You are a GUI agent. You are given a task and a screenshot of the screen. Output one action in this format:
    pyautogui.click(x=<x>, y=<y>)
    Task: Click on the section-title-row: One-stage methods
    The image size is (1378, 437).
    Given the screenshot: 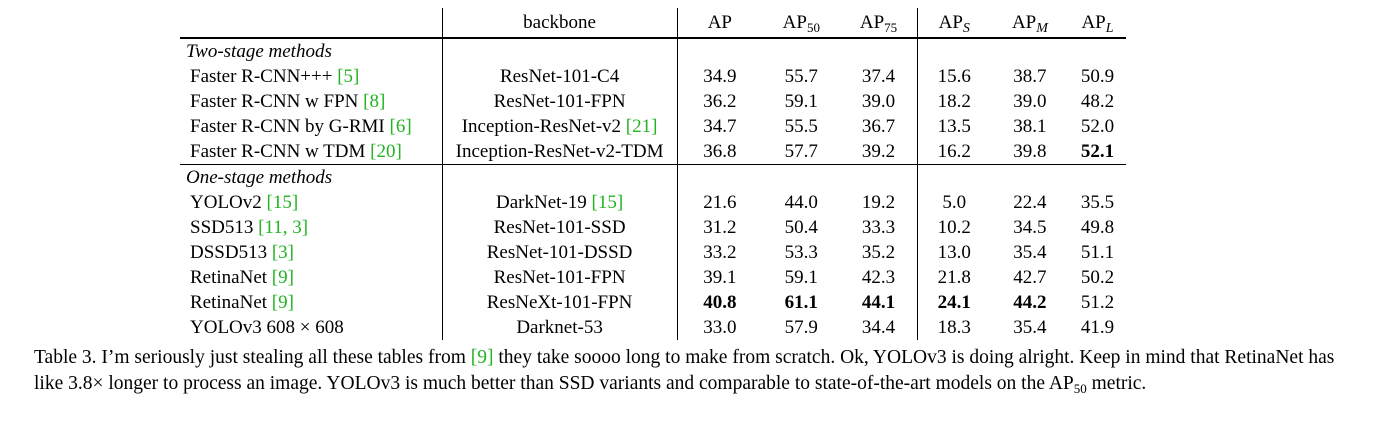 What is the action you would take?
    pyautogui.click(x=653, y=177)
    